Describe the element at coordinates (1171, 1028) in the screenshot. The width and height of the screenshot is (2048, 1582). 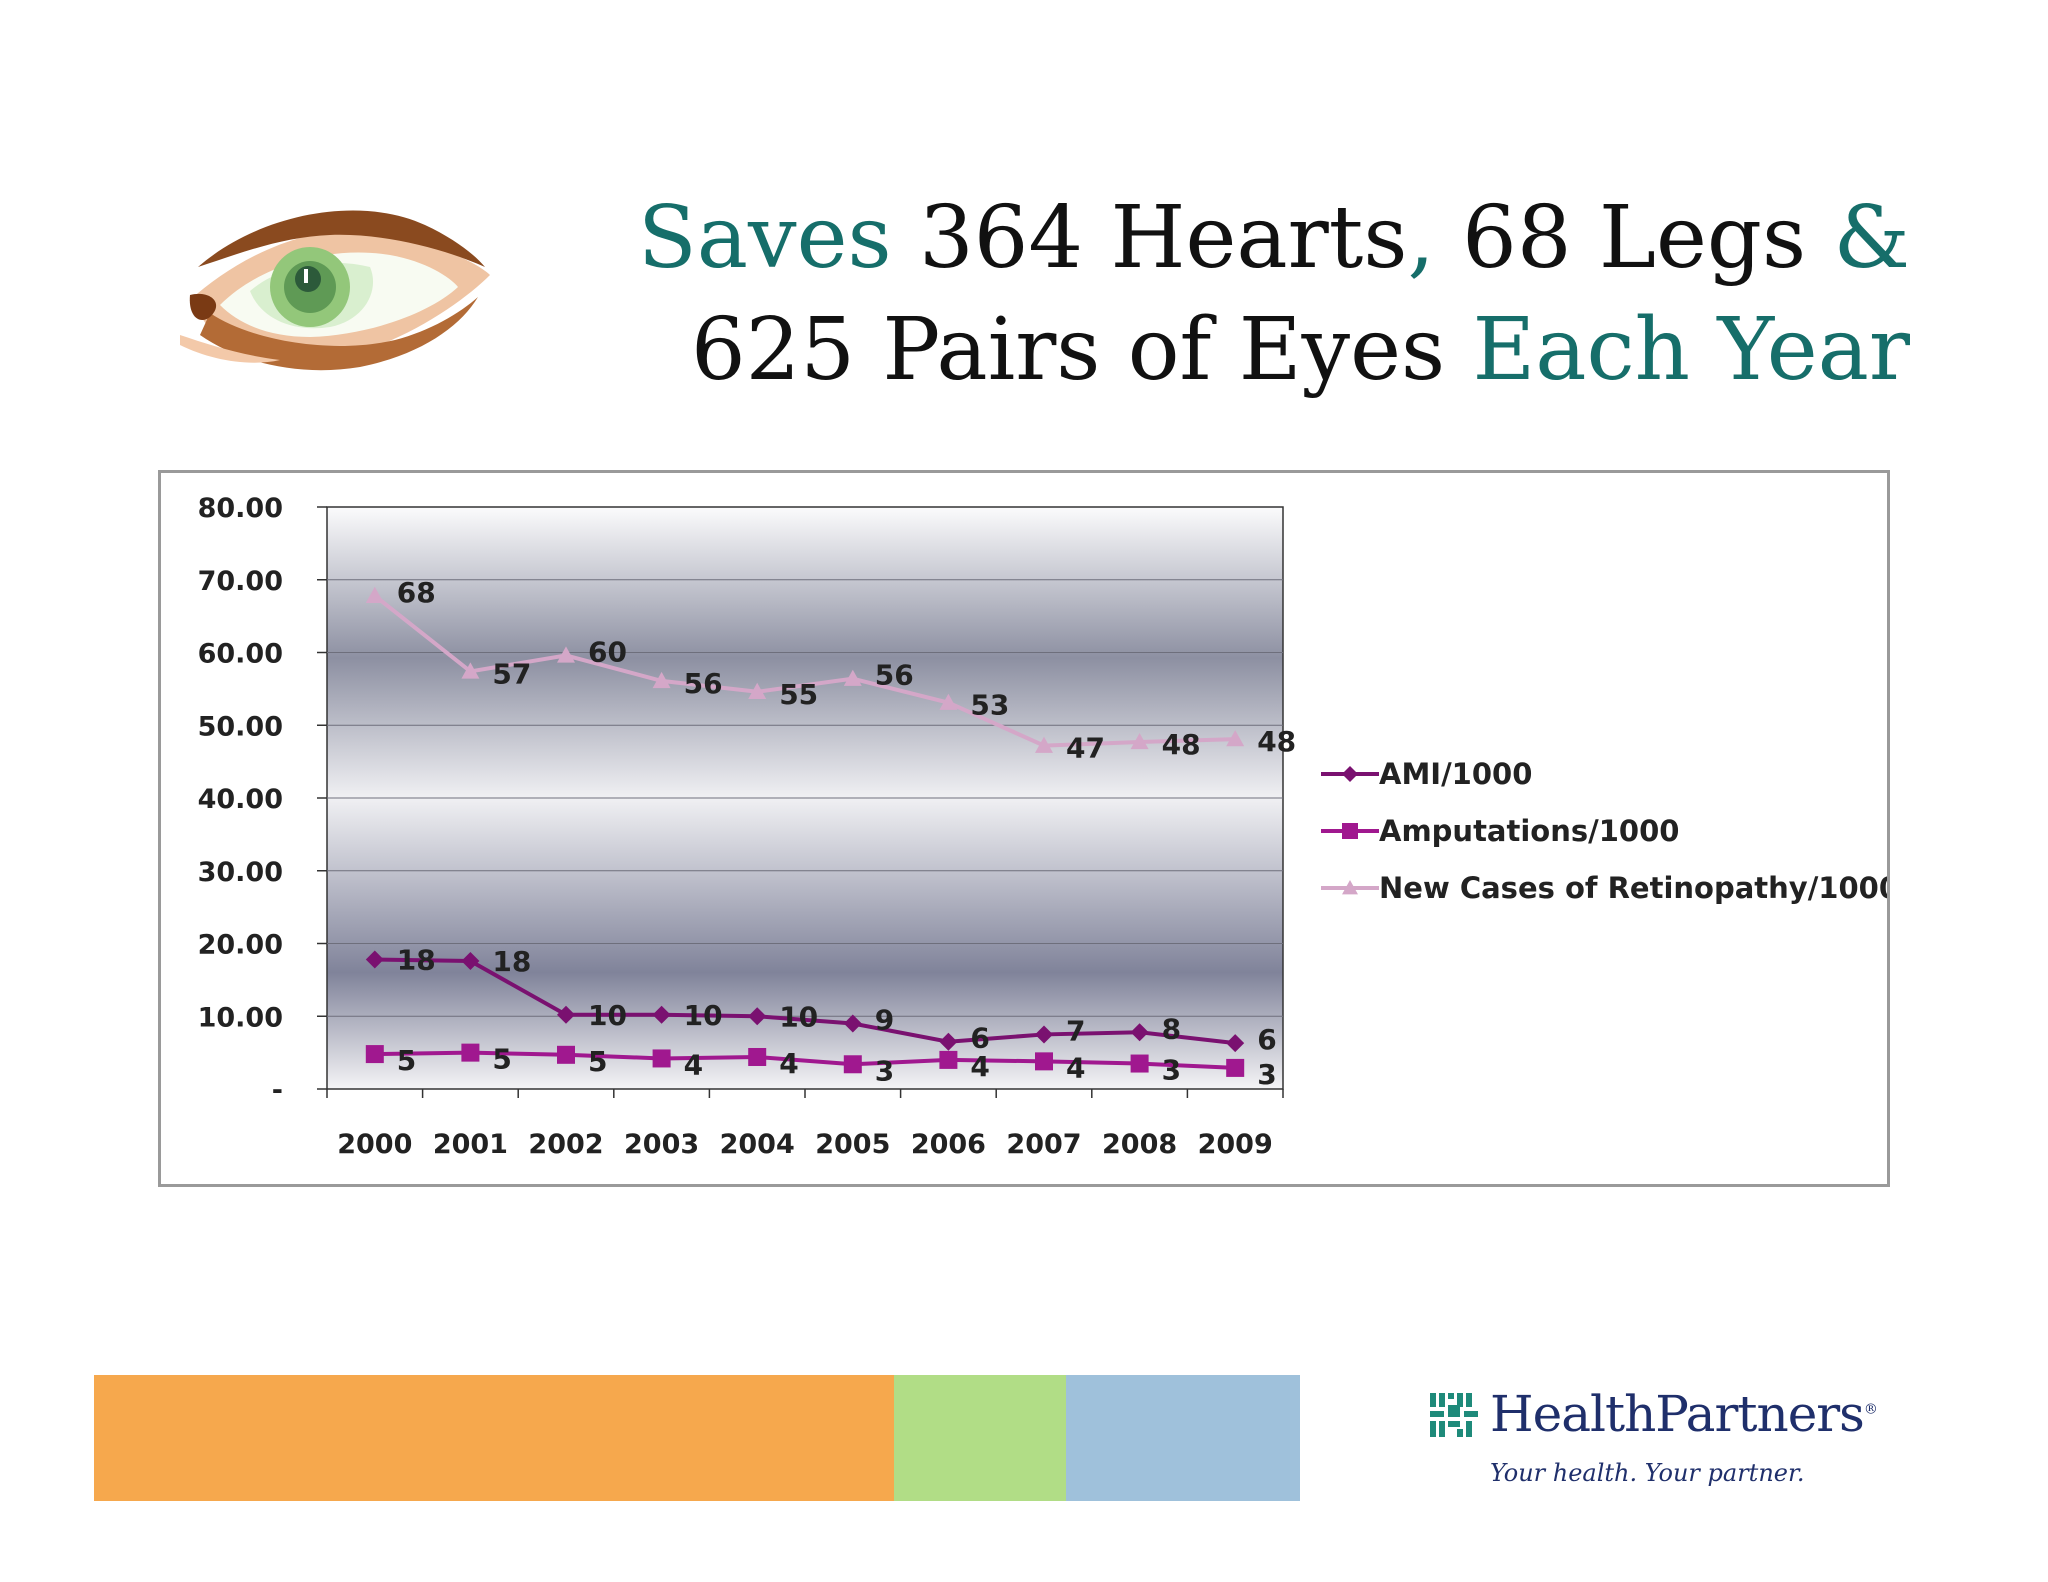
I see `data-label: 8` at that location.